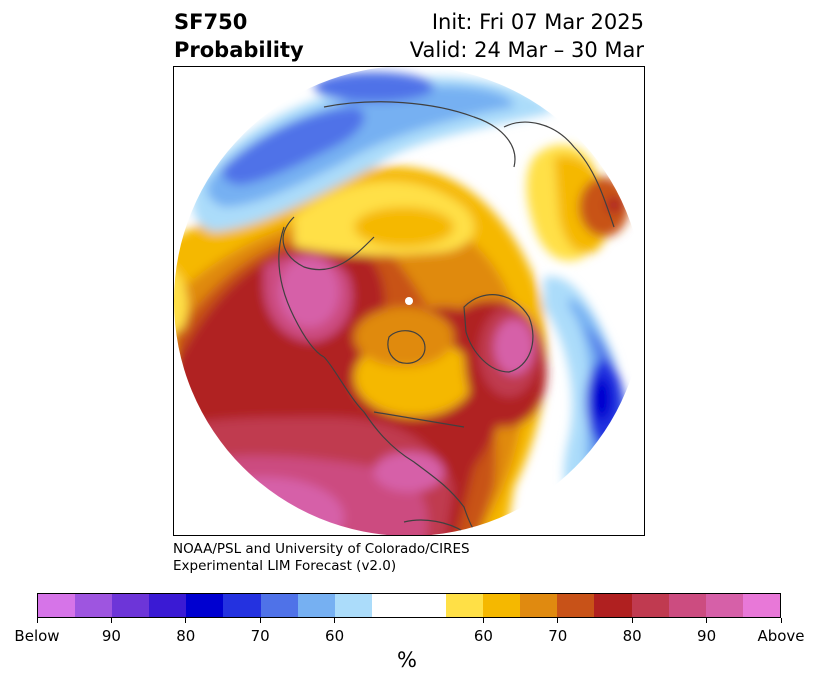  What do you see at coordinates (604, 207) in the screenshot?
I see `northeast-orange-dark` at bounding box center [604, 207].